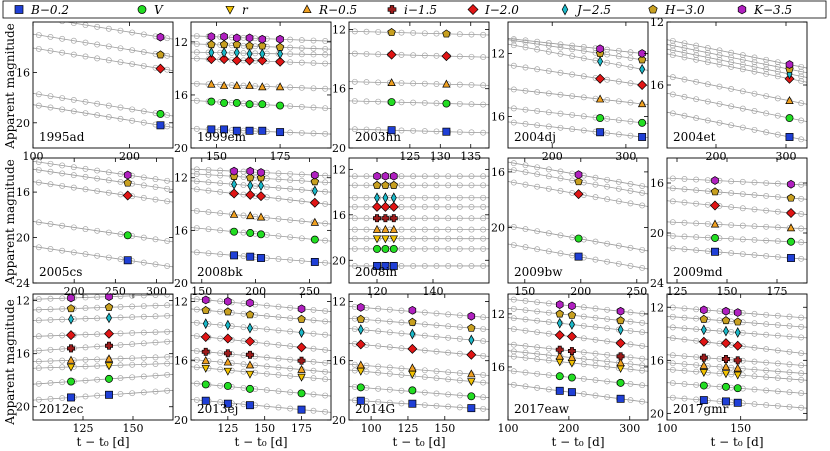 The width and height of the screenshot is (830, 451). What do you see at coordinates (181, 301) in the screenshot?
I see `y-tick-label: 12` at bounding box center [181, 301].